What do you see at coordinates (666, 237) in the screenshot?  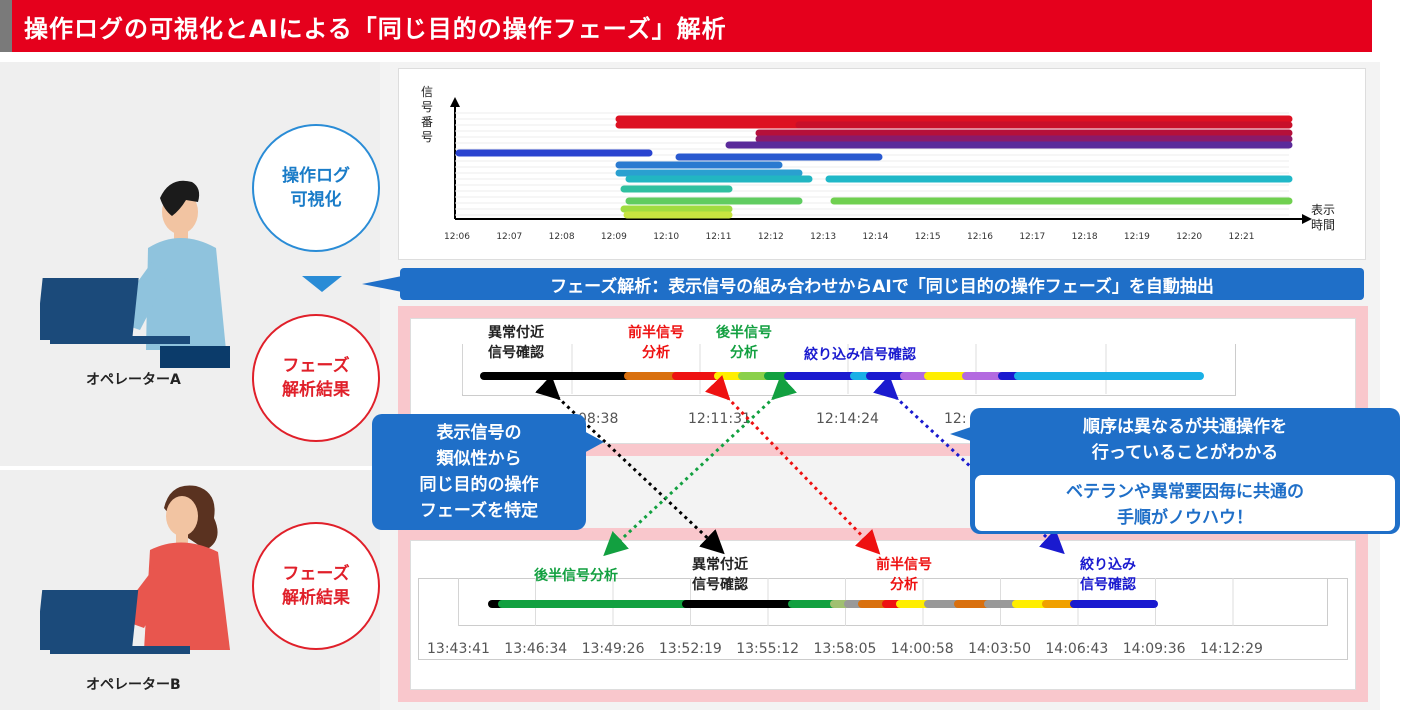 I see `x-tick: 12:10` at bounding box center [666, 237].